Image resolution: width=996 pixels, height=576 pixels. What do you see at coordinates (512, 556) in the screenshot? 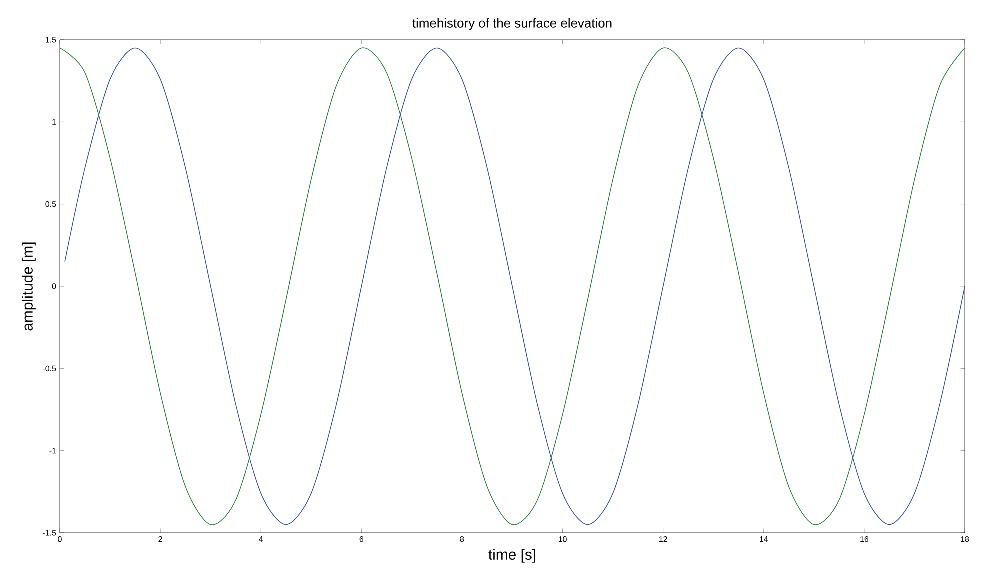
I see `x-axis-title: time [s]` at bounding box center [512, 556].